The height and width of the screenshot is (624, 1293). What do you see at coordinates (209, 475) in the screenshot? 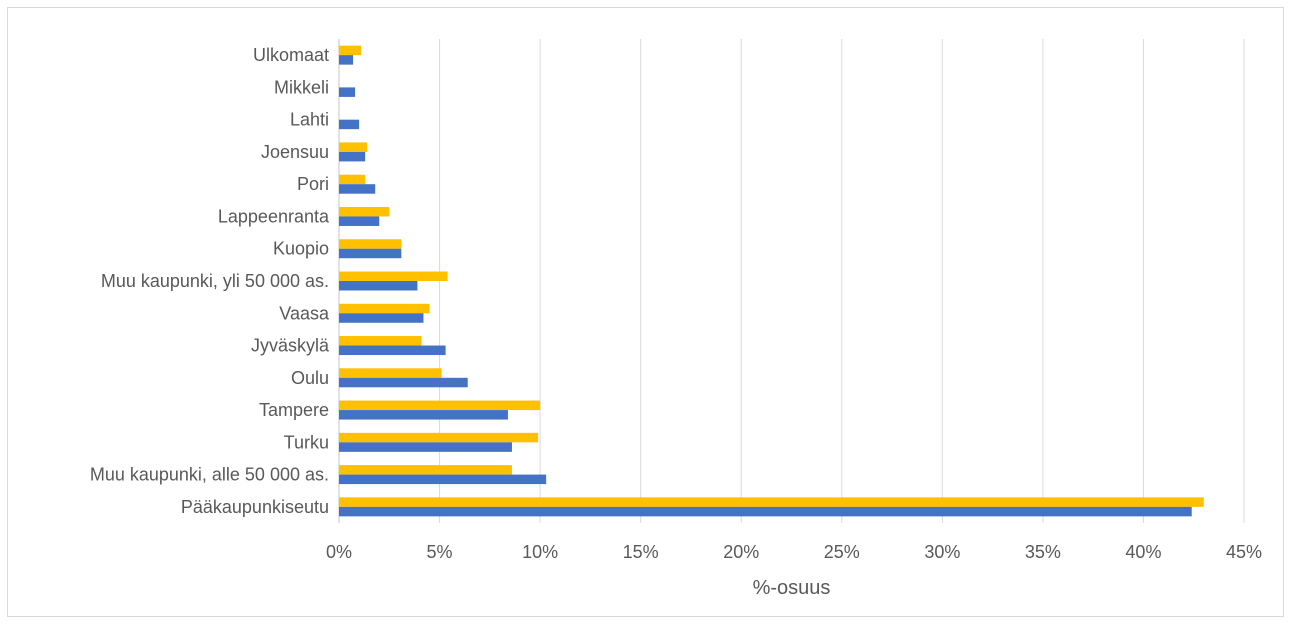
I see `category-label: Muu kaupunki, alle 50 000 as.` at bounding box center [209, 475].